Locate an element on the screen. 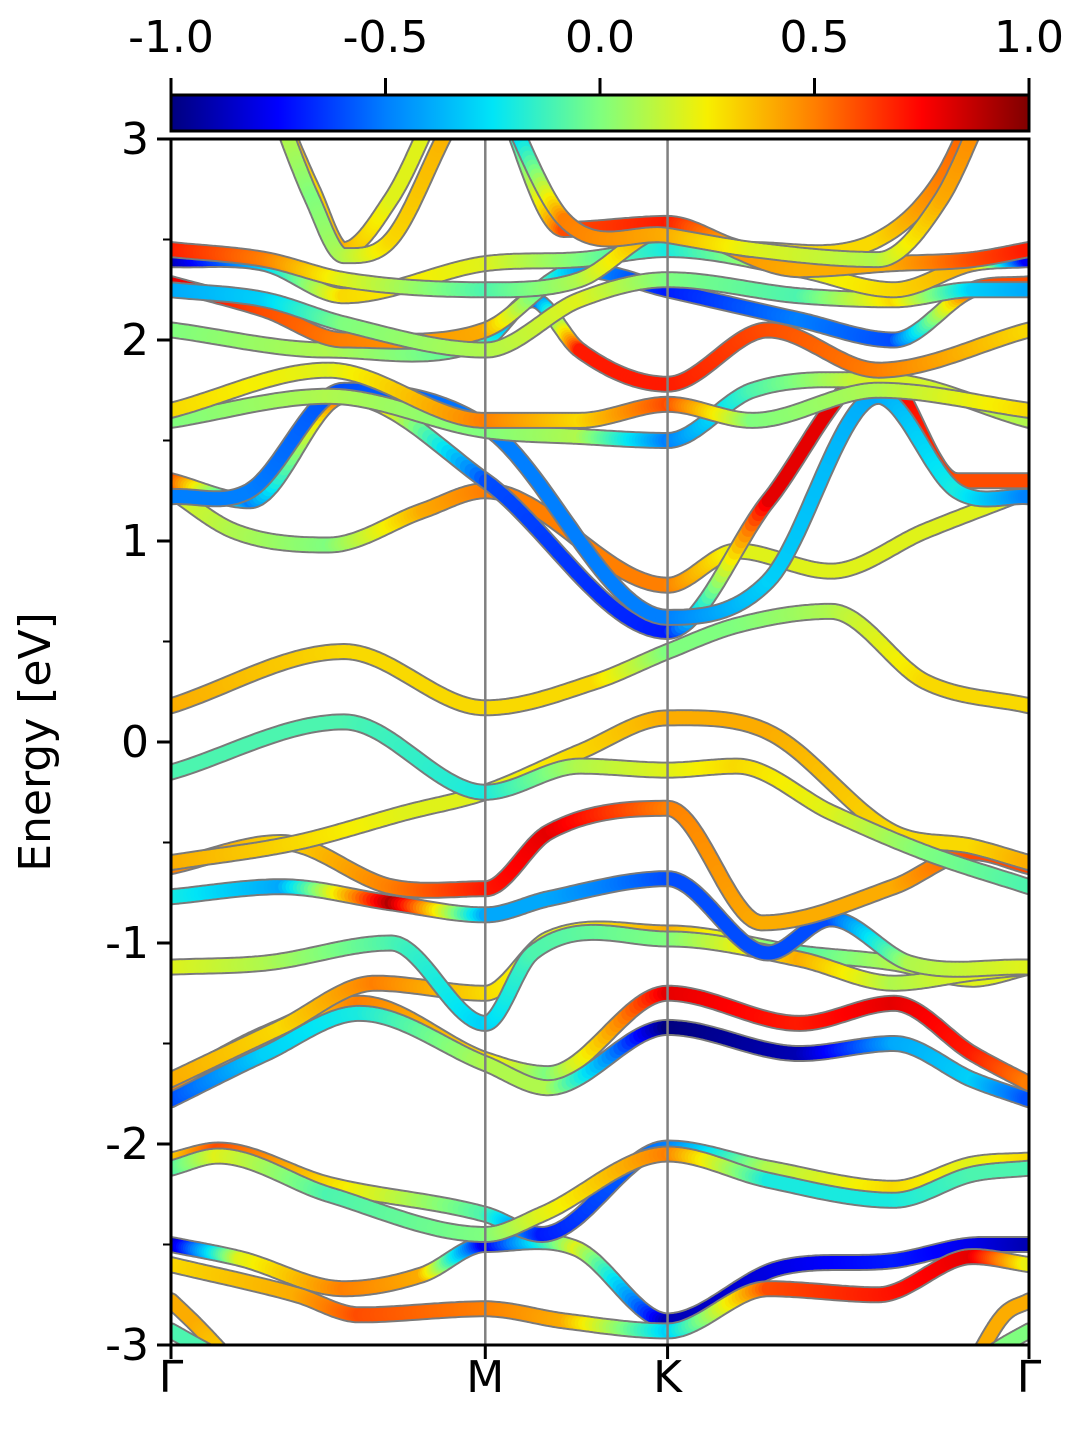 This screenshot has width=1080, height=1440. colorbar: -1.0 -0.5 0.0 0.5 1.0 is located at coordinates (596, 72).